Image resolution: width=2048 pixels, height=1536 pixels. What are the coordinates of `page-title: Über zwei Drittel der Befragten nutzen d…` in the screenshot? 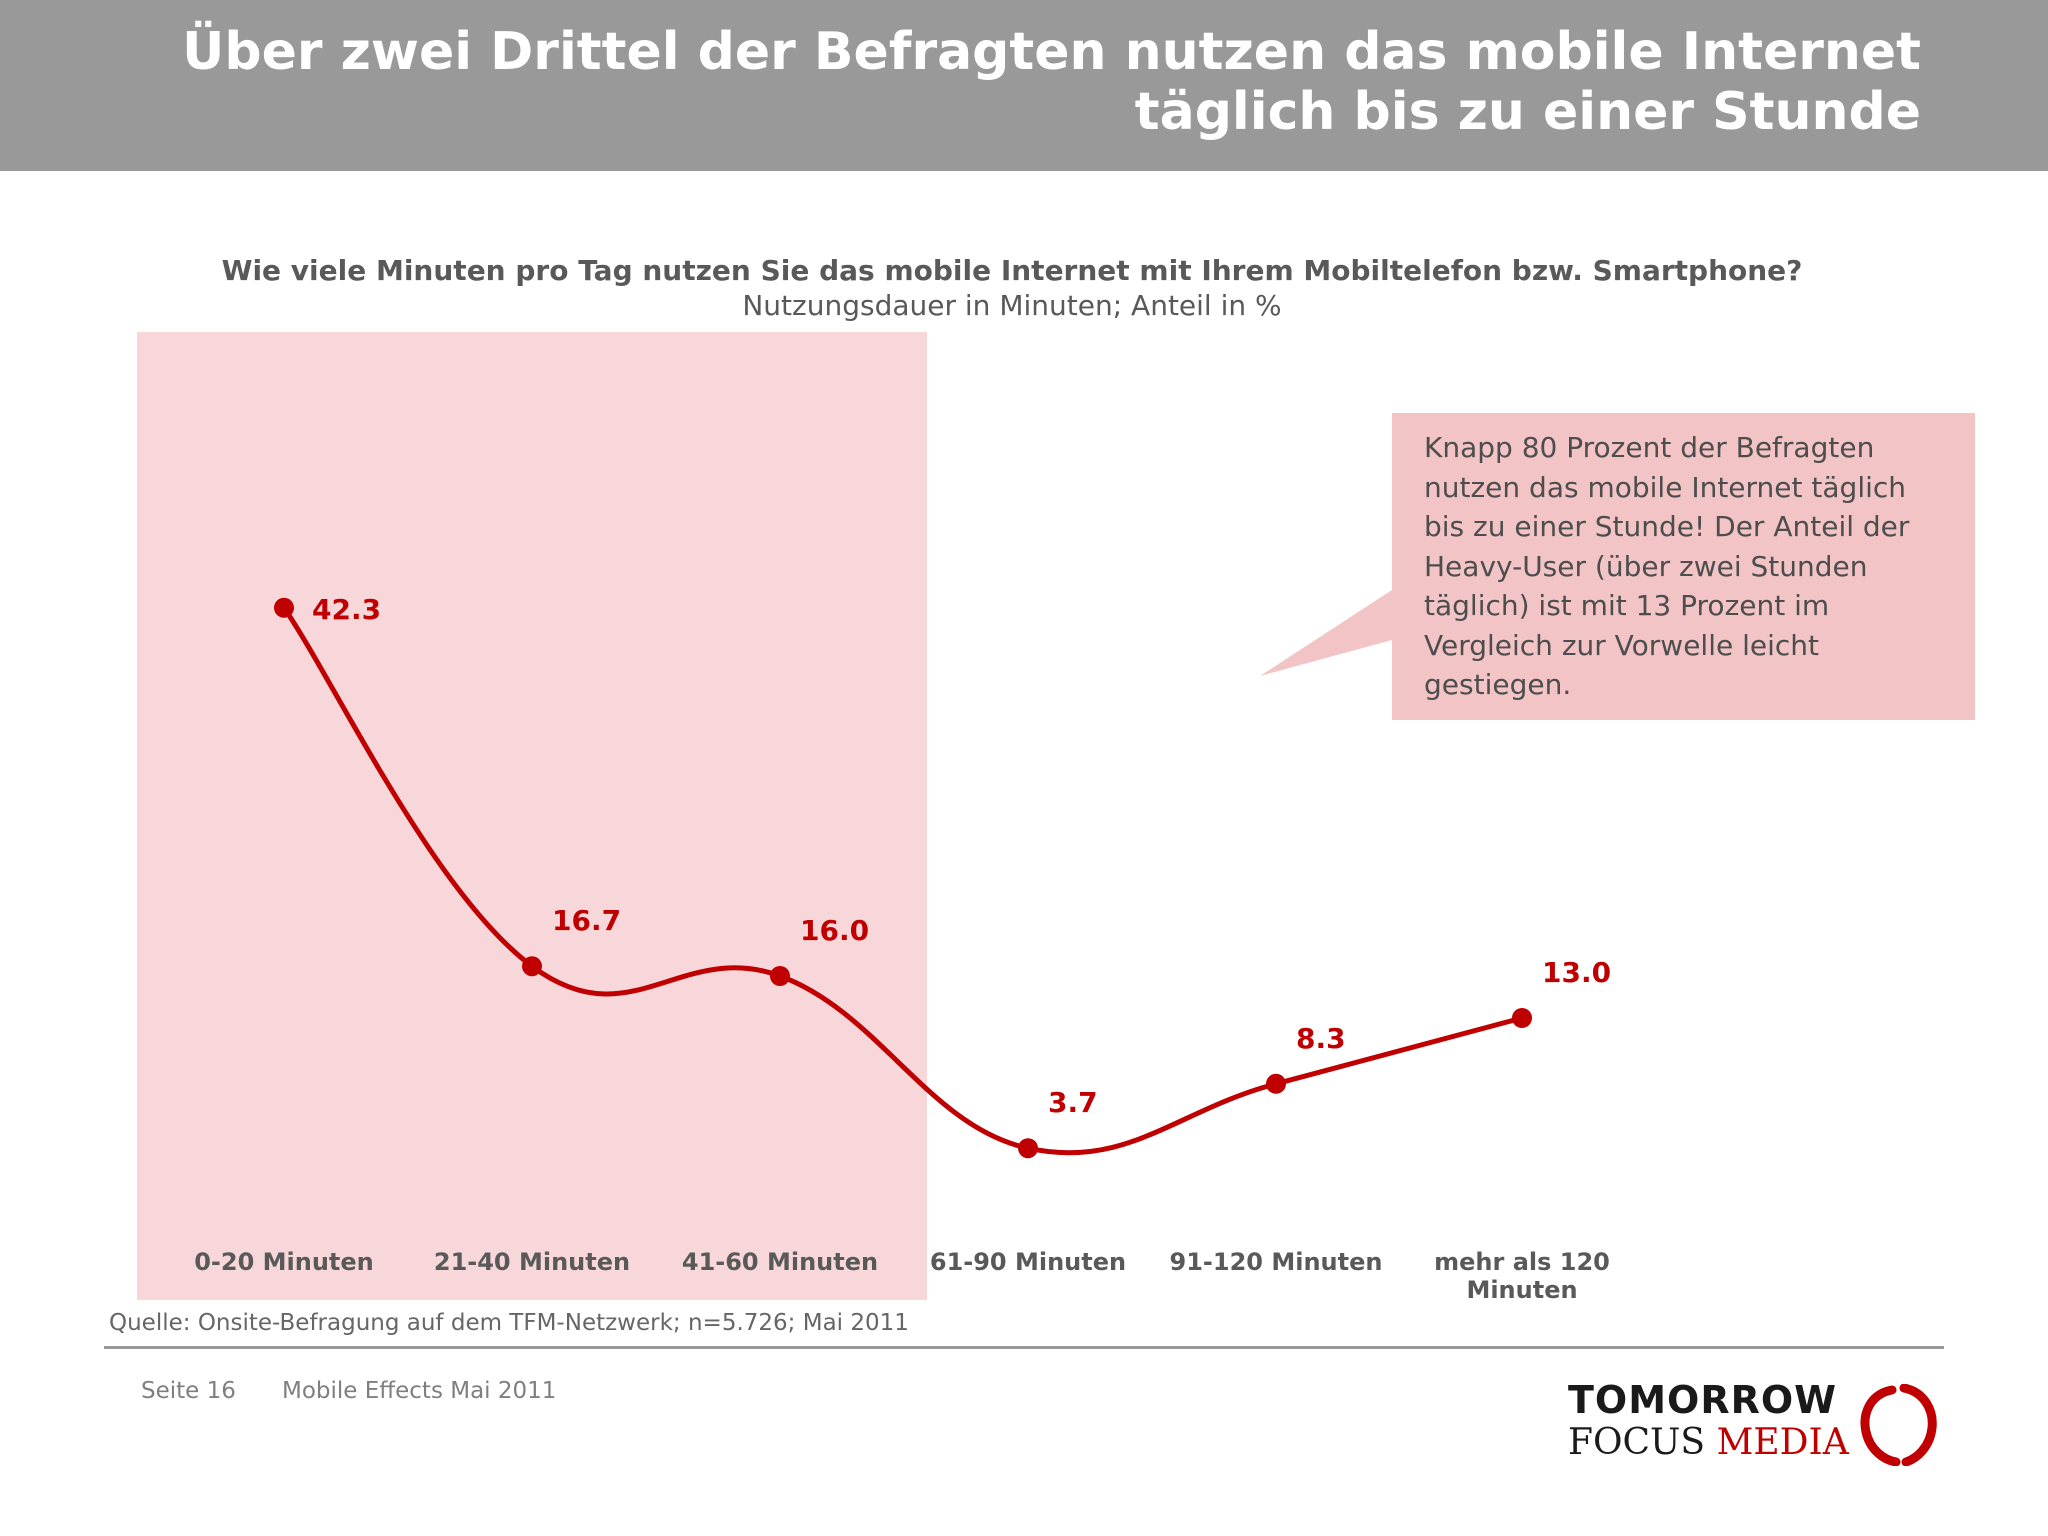 It's located at (1021, 82).